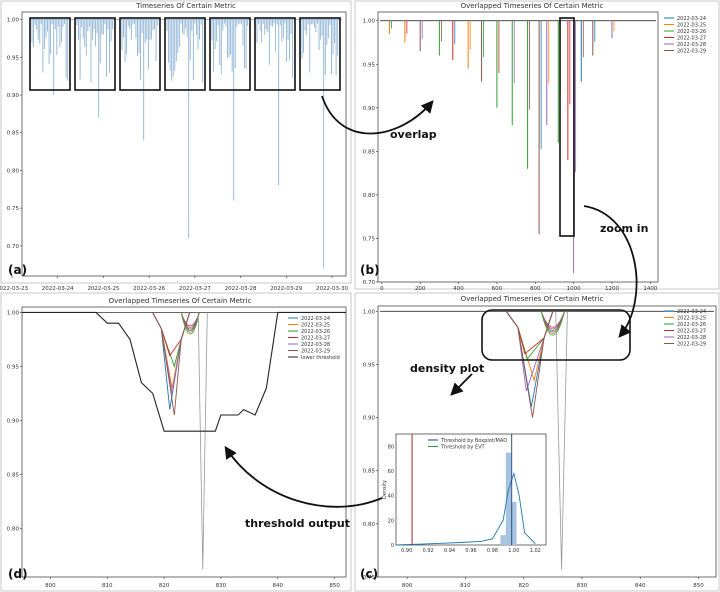 This screenshot has width=720, height=592. Describe the element at coordinates (465, 508) in the screenshot. I see `inset-density-curve` at that location.